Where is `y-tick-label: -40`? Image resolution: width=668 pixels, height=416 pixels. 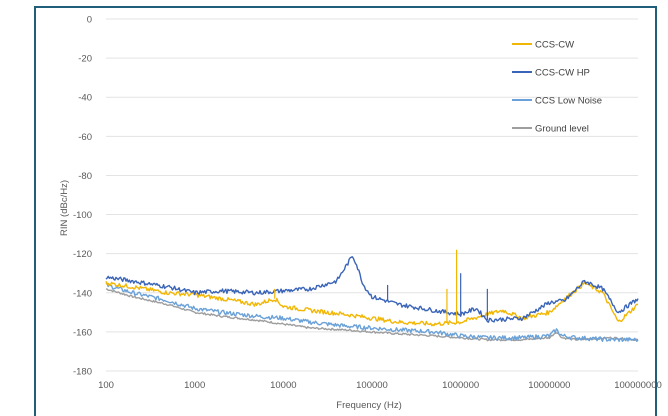 y-tick-label: -40 is located at coordinates (85, 98).